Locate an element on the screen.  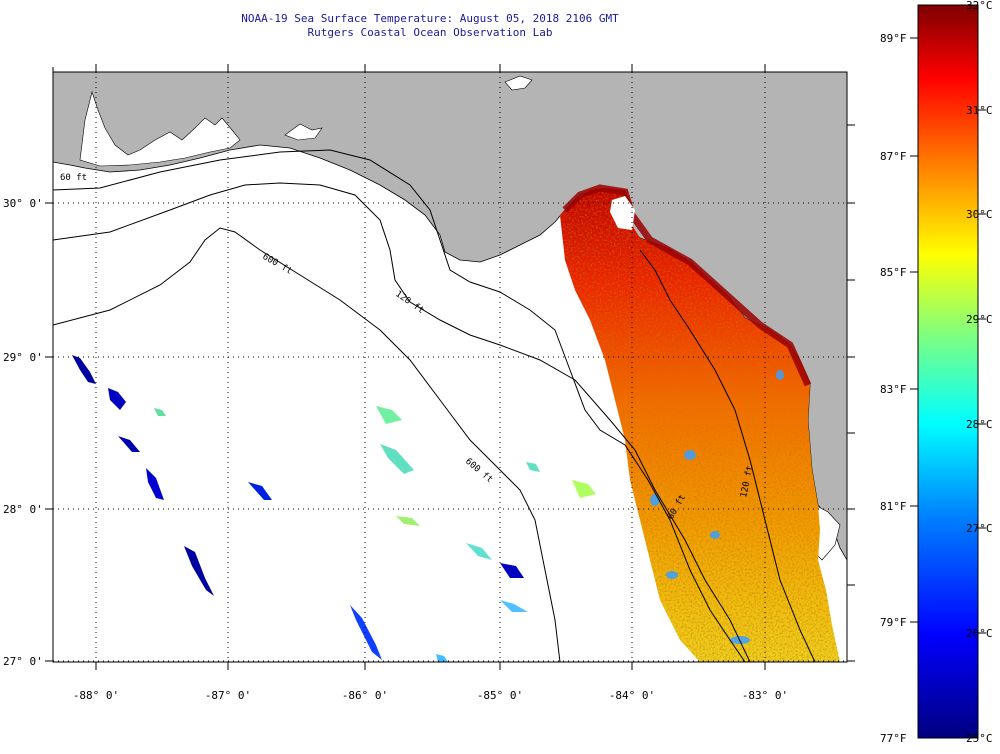
lon-label: -83° 0' is located at coordinates (765, 695).